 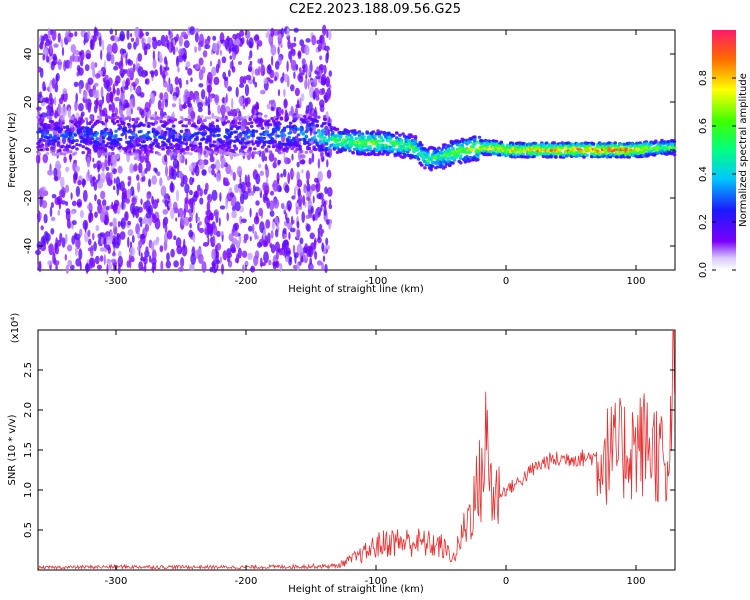 What do you see at coordinates (703, 174) in the screenshot?
I see `colorbar-tick-label: 0.4` at bounding box center [703, 174].